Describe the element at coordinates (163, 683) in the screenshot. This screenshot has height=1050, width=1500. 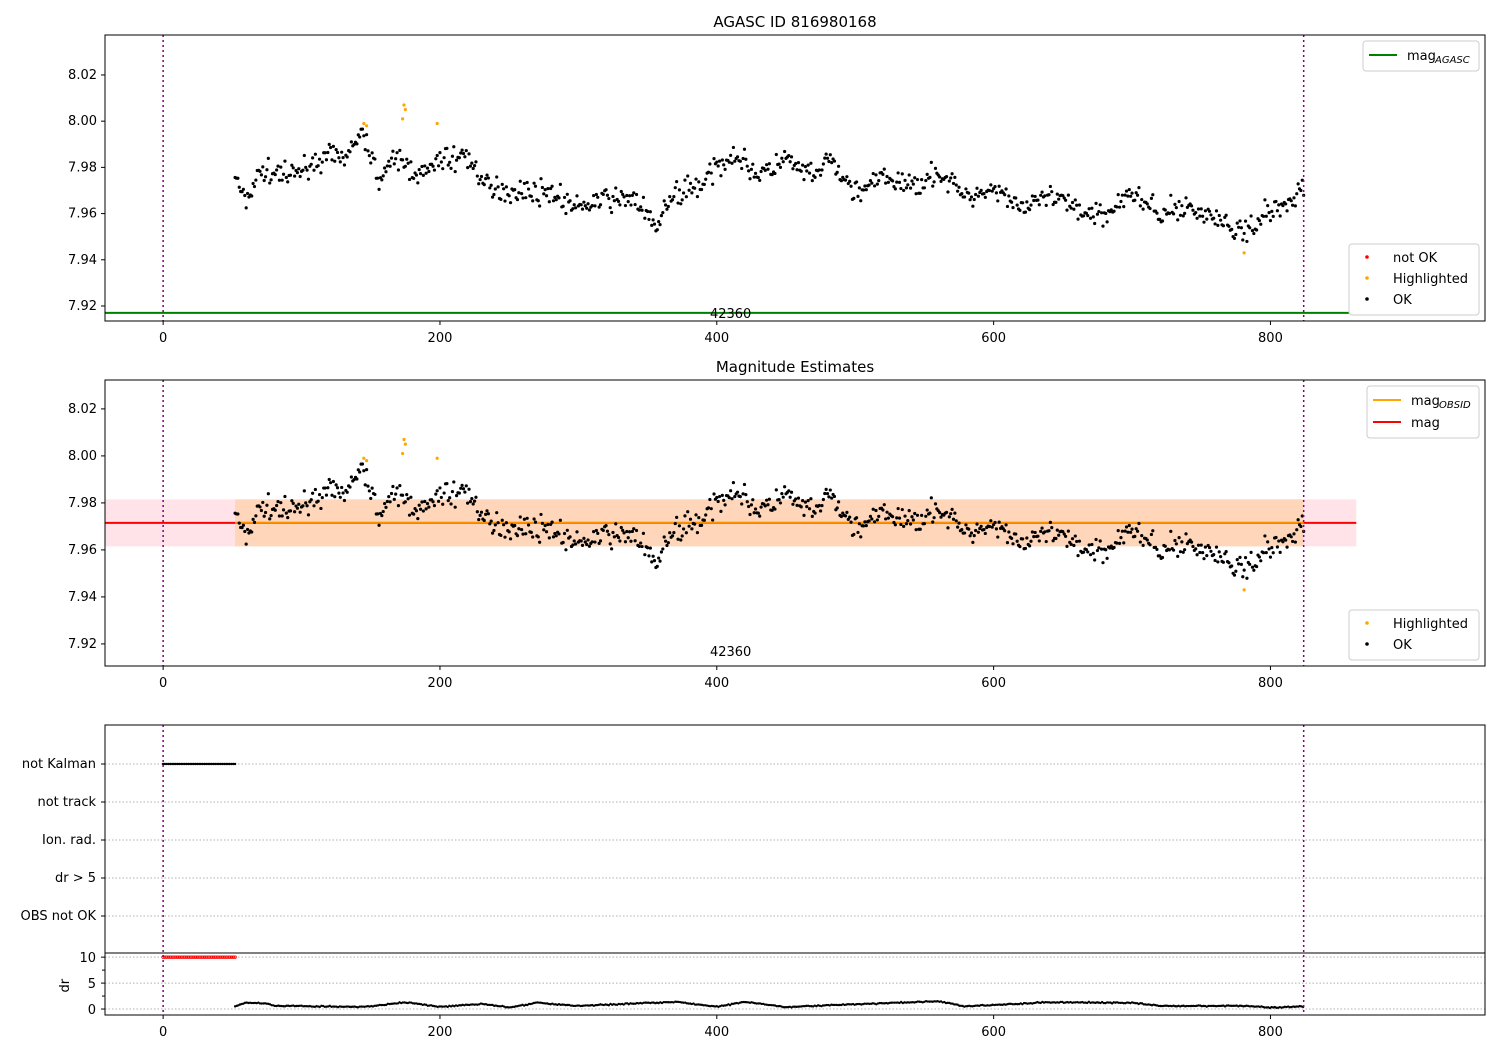
I see `x-tick-label: 0` at that location.